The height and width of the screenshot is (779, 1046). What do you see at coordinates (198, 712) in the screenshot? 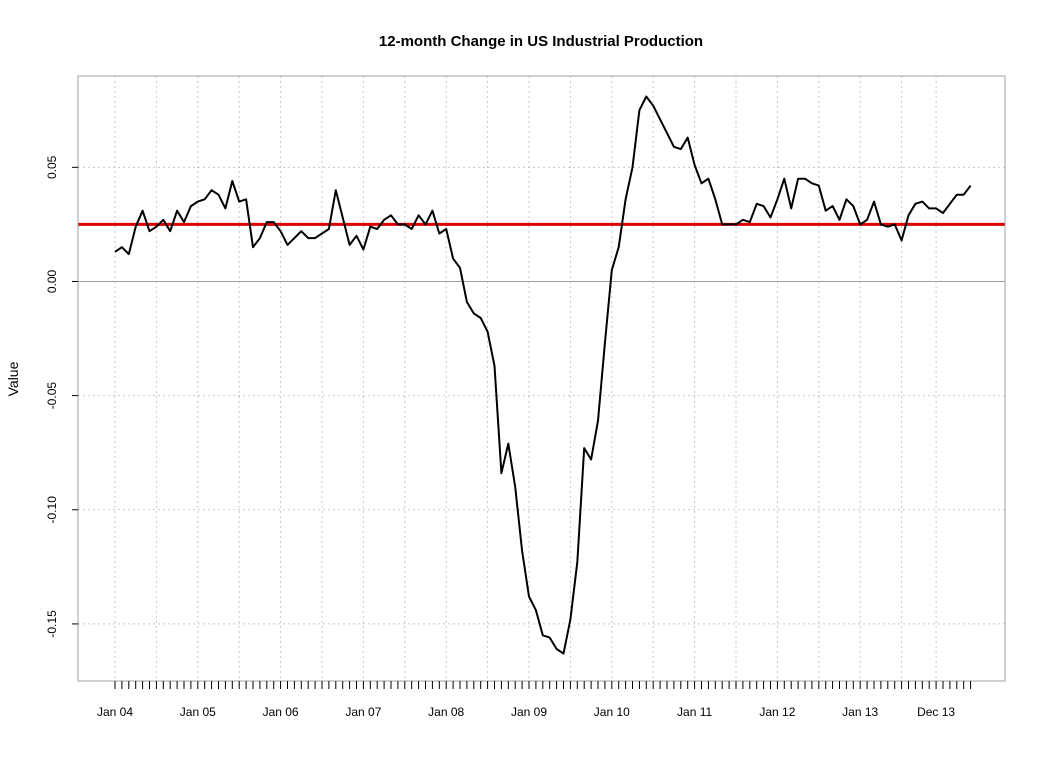
I see `x-tick-label: Jan 05` at bounding box center [198, 712].